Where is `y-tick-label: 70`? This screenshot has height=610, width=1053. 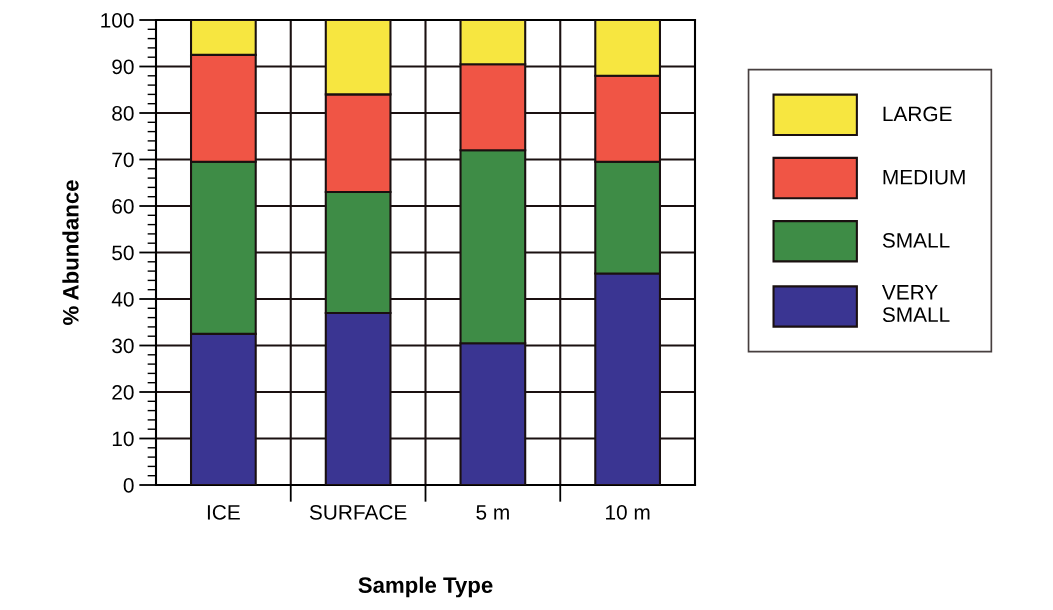 y-tick-label: 70 is located at coordinates (123, 160).